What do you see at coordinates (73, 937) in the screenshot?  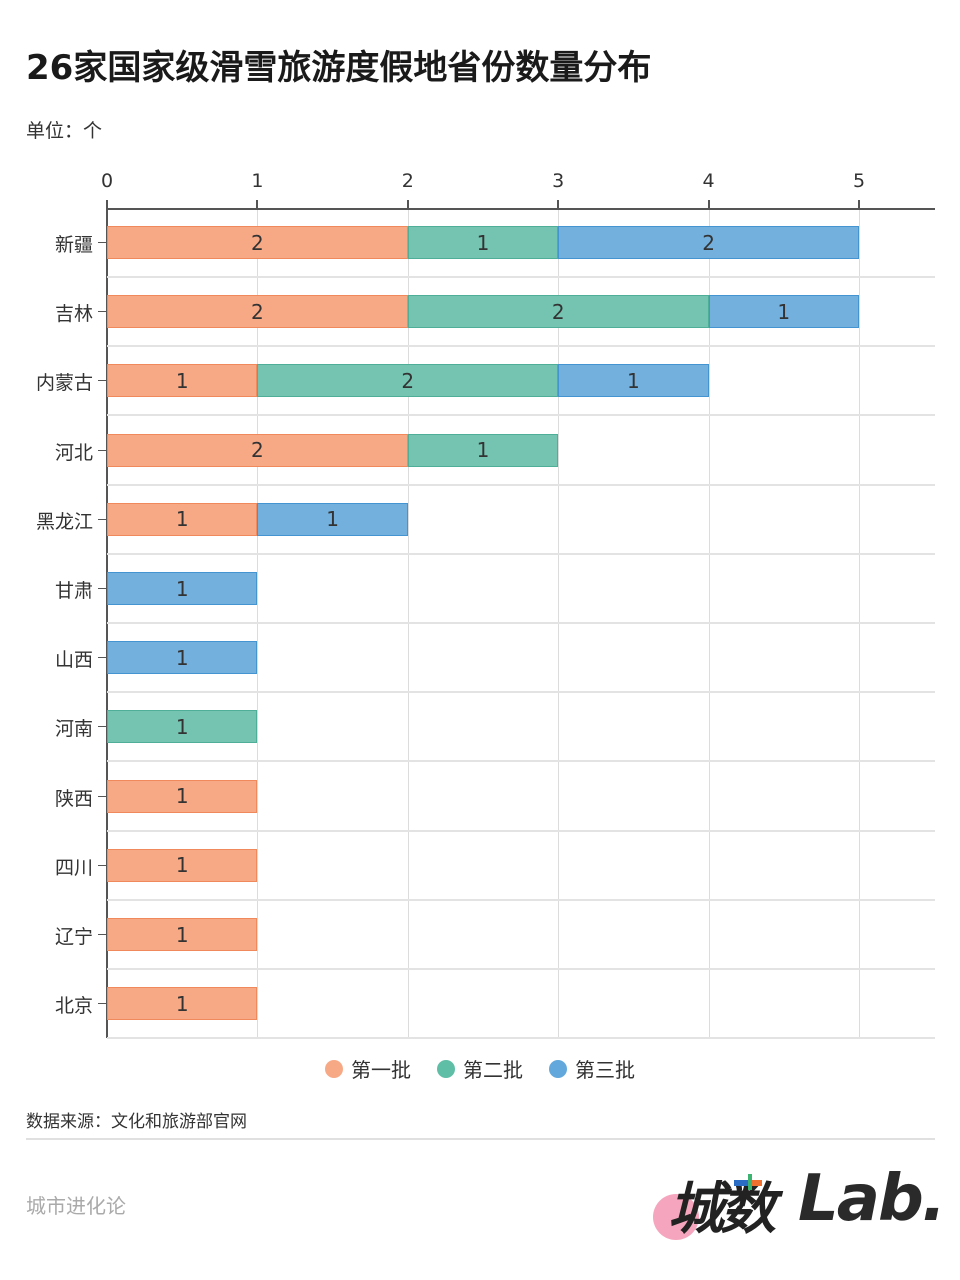 I see `category-label: 辽宁` at bounding box center [73, 937].